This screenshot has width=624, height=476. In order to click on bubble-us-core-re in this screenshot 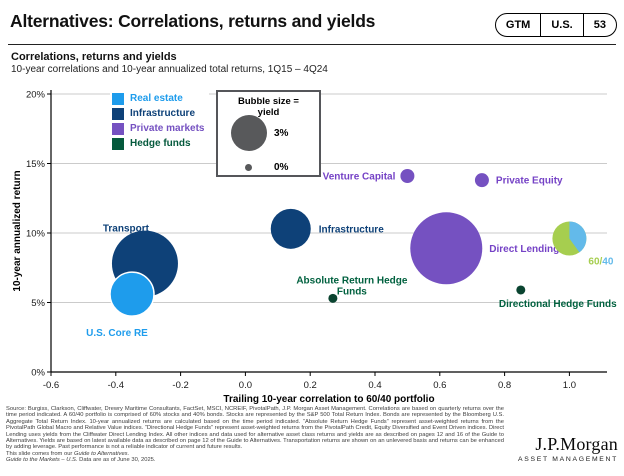, I will do `click(132, 294)`.